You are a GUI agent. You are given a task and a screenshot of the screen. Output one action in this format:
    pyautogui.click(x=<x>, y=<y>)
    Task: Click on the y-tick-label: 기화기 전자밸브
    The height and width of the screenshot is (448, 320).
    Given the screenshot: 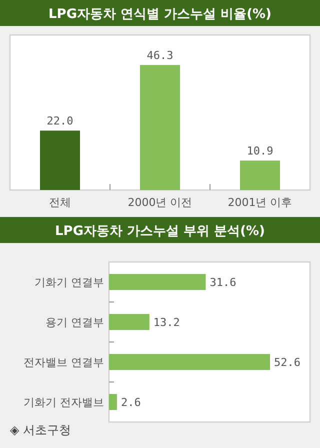 What is the action you would take?
    pyautogui.click(x=64, y=402)
    